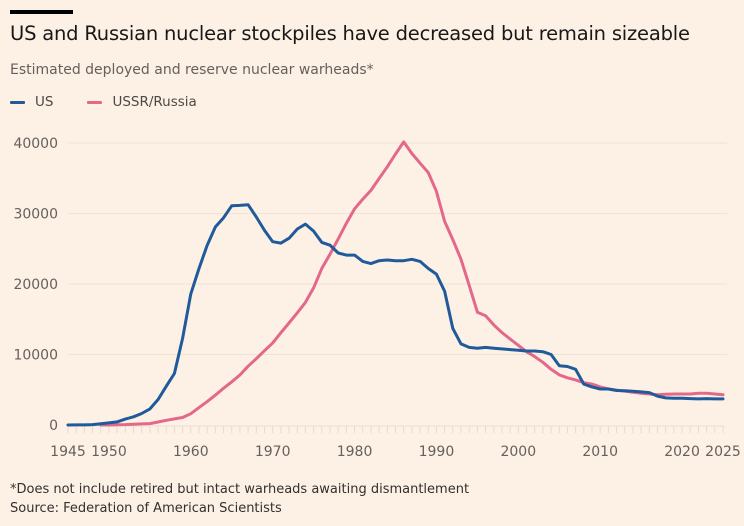 Image resolution: width=744 pixels, height=526 pixels. I want to click on x-tick-label: 2025, so click(723, 452).